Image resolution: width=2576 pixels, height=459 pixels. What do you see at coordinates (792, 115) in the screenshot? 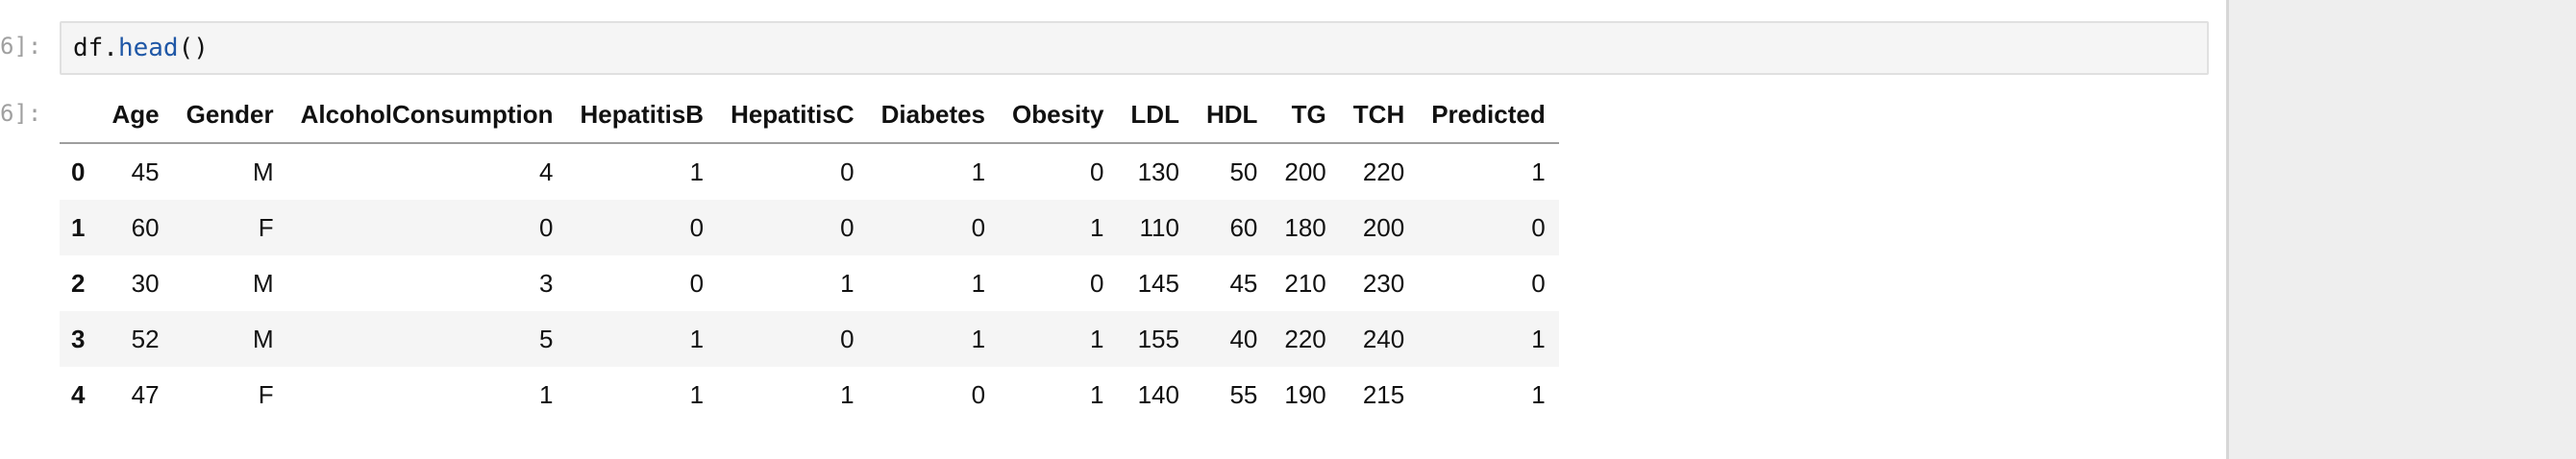
I see `column-header: HepatitisC` at bounding box center [792, 115].